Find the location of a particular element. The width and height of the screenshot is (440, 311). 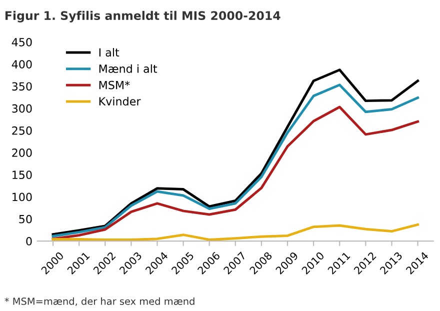

y-tick-label: 50 is located at coordinates (25, 219).